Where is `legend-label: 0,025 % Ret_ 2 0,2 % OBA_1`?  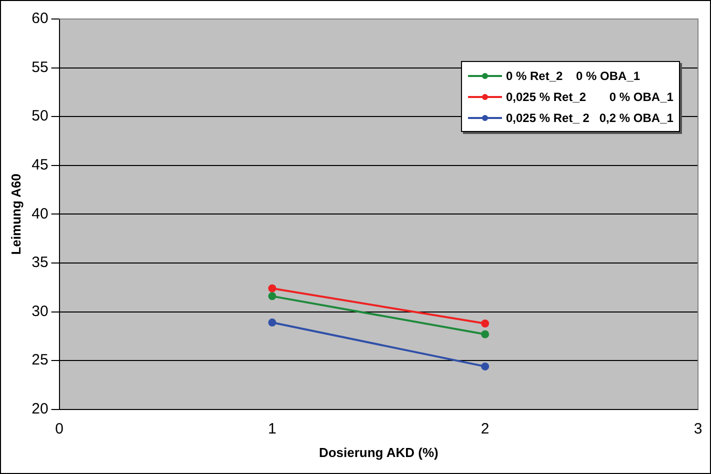 legend-label: 0,025 % Ret_ 2 0,2 % OBA_1 is located at coordinates (590, 117).